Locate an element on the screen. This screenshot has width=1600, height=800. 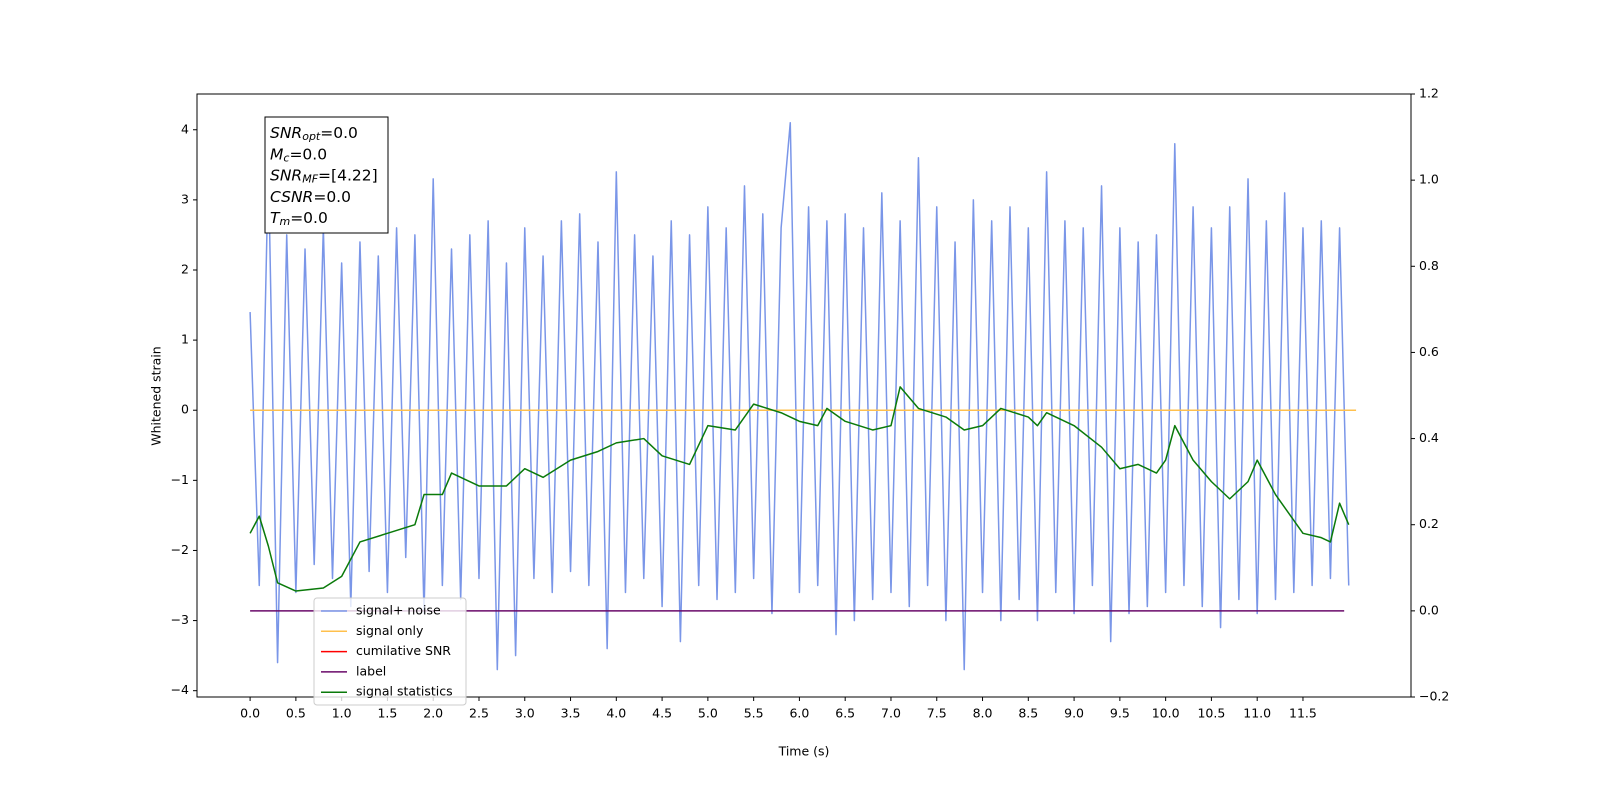
y2-tick-label: 0.2 is located at coordinates (1429, 523).